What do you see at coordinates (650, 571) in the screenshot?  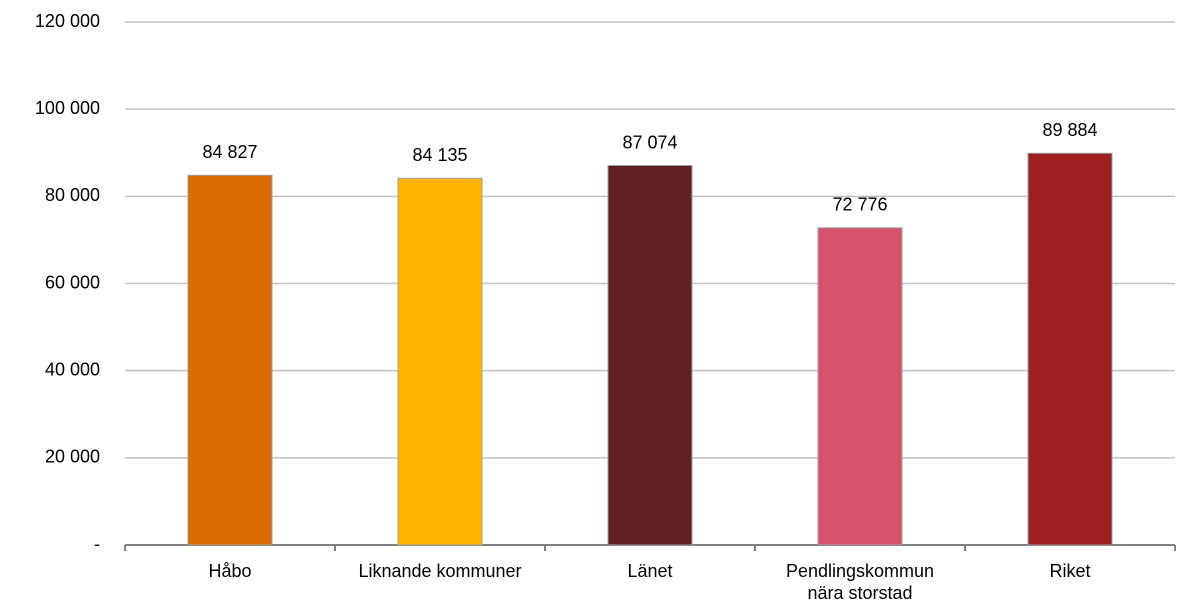 I see `x-tick-label: Länet` at bounding box center [650, 571].